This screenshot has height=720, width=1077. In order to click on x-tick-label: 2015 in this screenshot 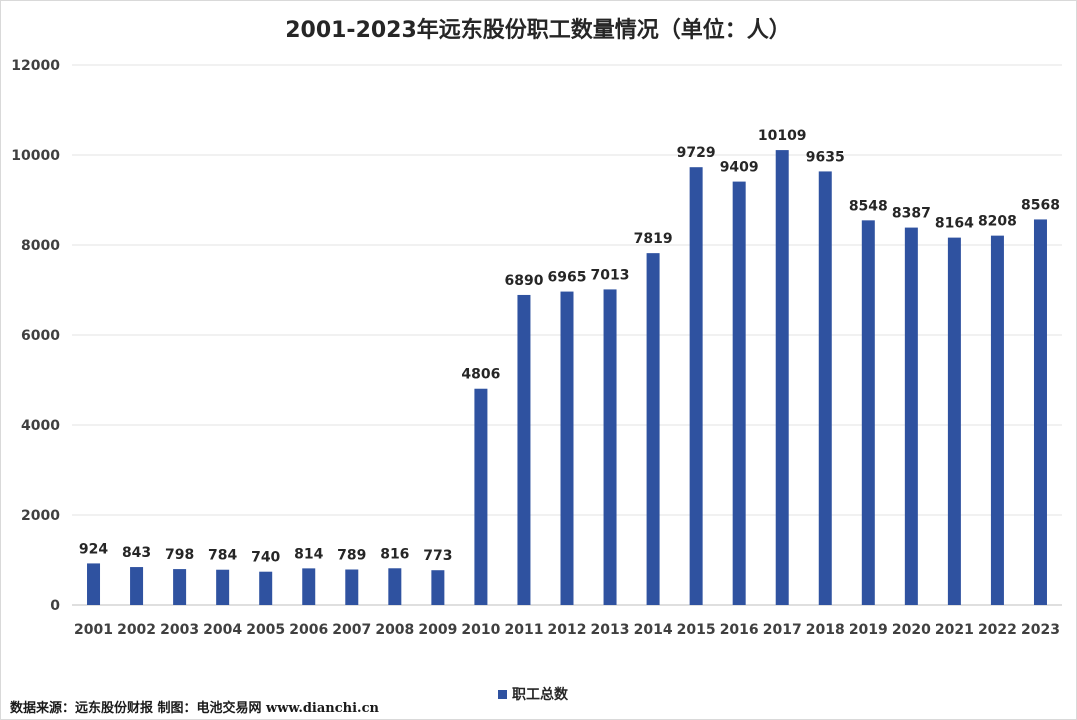, I will do `click(696, 630)`.